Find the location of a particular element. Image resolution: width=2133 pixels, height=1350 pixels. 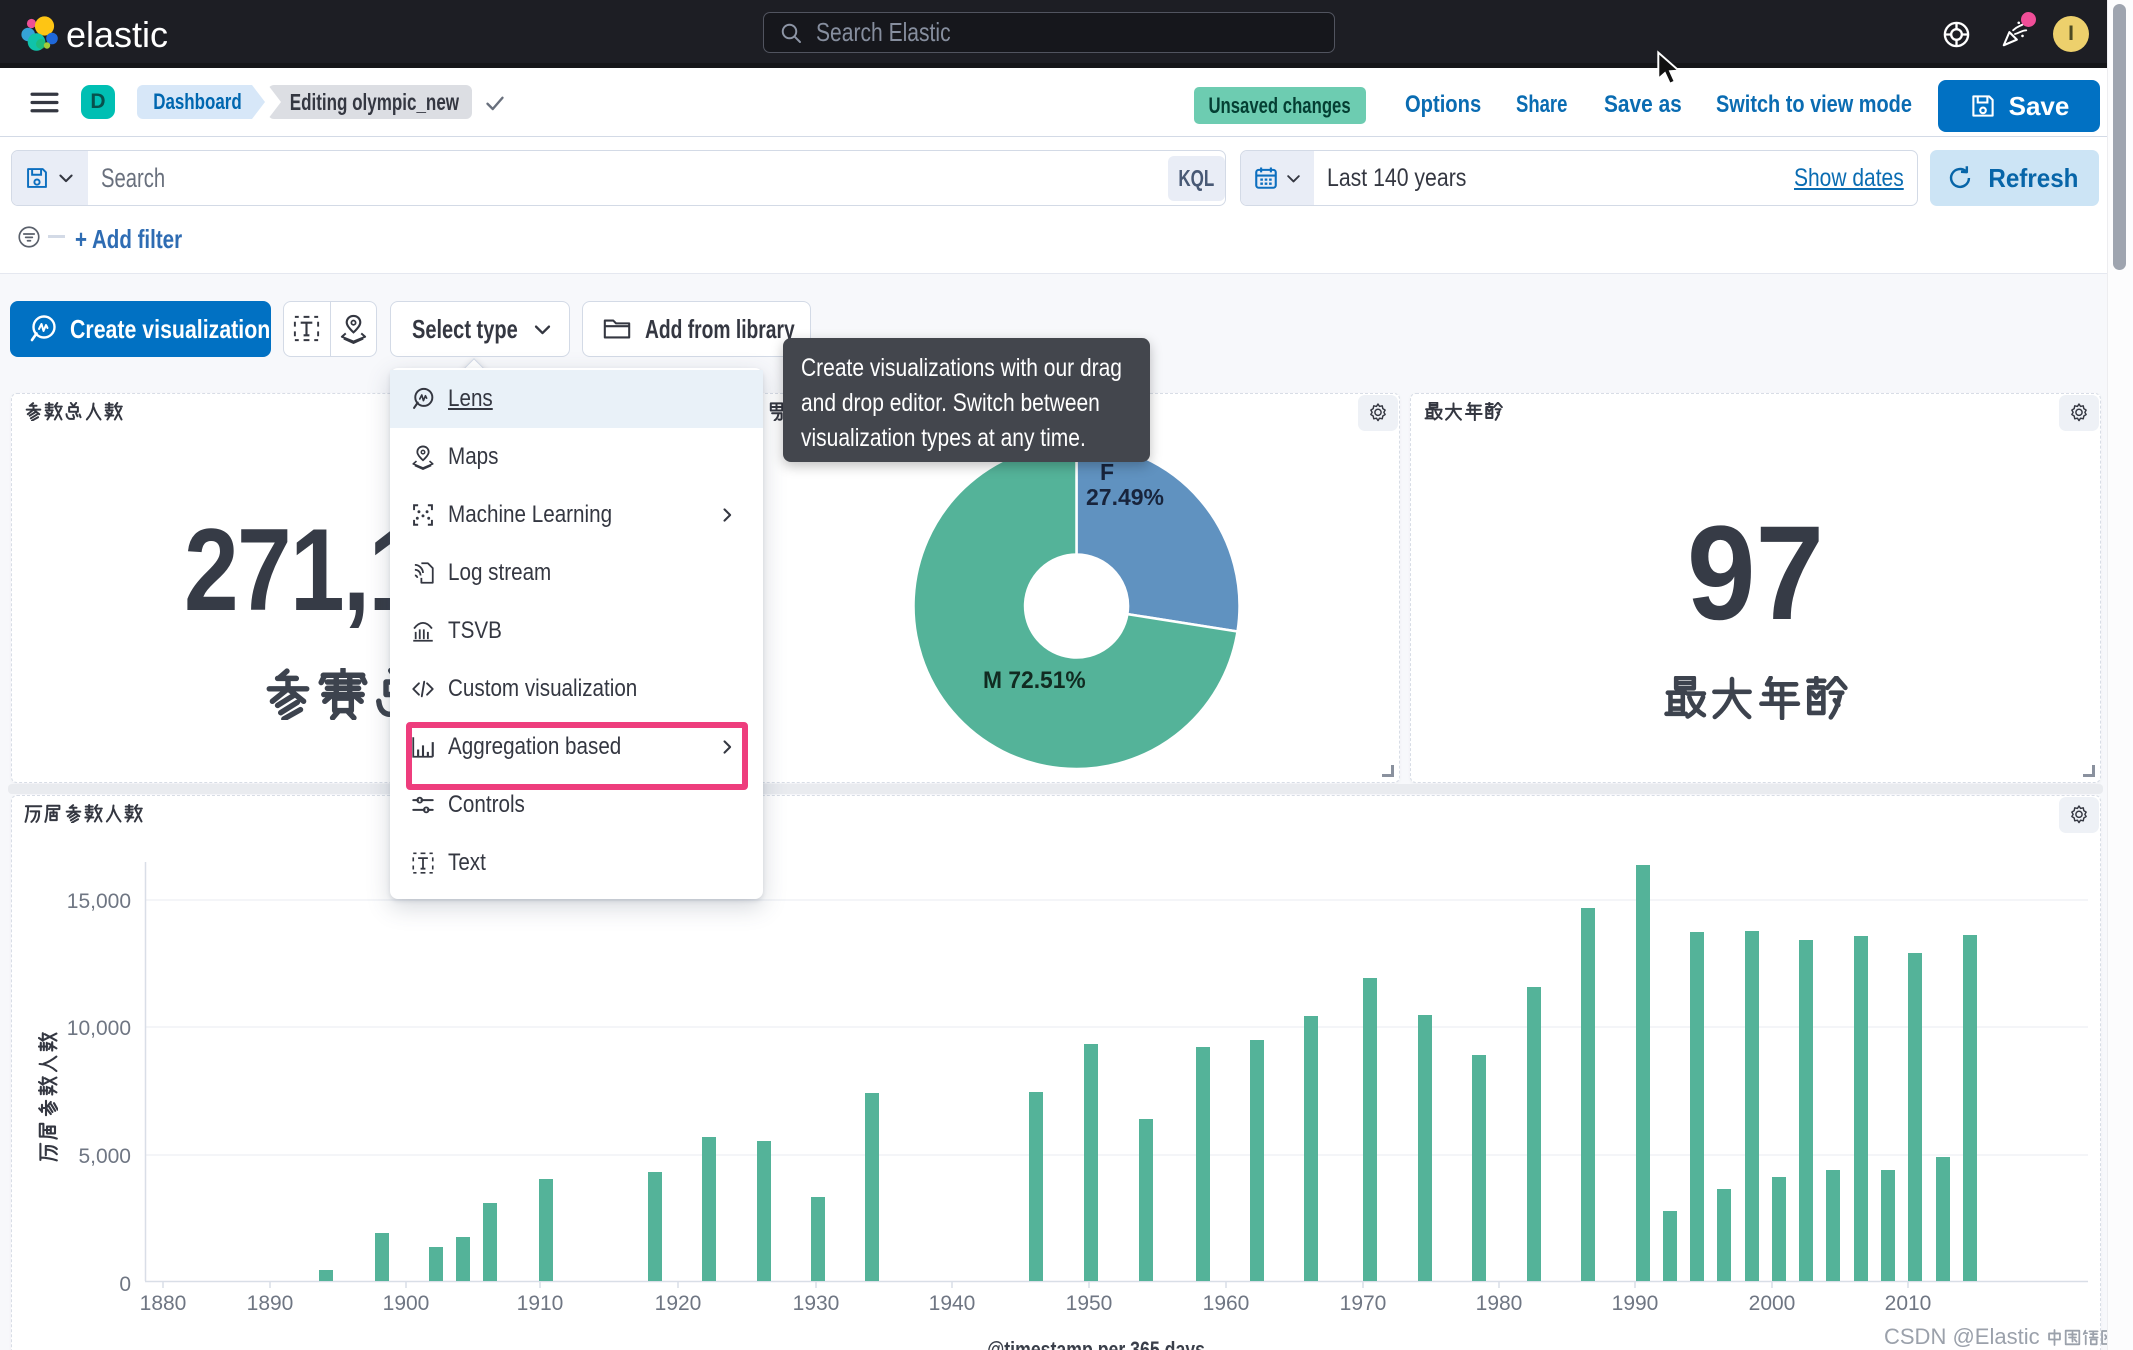

svg-text: 1880 is located at coordinates (163, 1303).